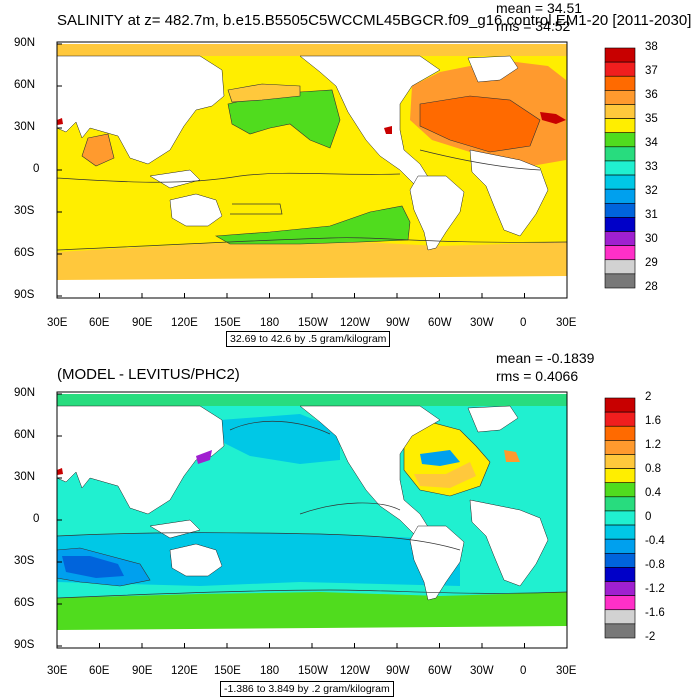 The height and width of the screenshot is (700, 700). I want to click on contour-info-box: 32.69 to 42.6 by .5 gram/kilogram, so click(308, 339).